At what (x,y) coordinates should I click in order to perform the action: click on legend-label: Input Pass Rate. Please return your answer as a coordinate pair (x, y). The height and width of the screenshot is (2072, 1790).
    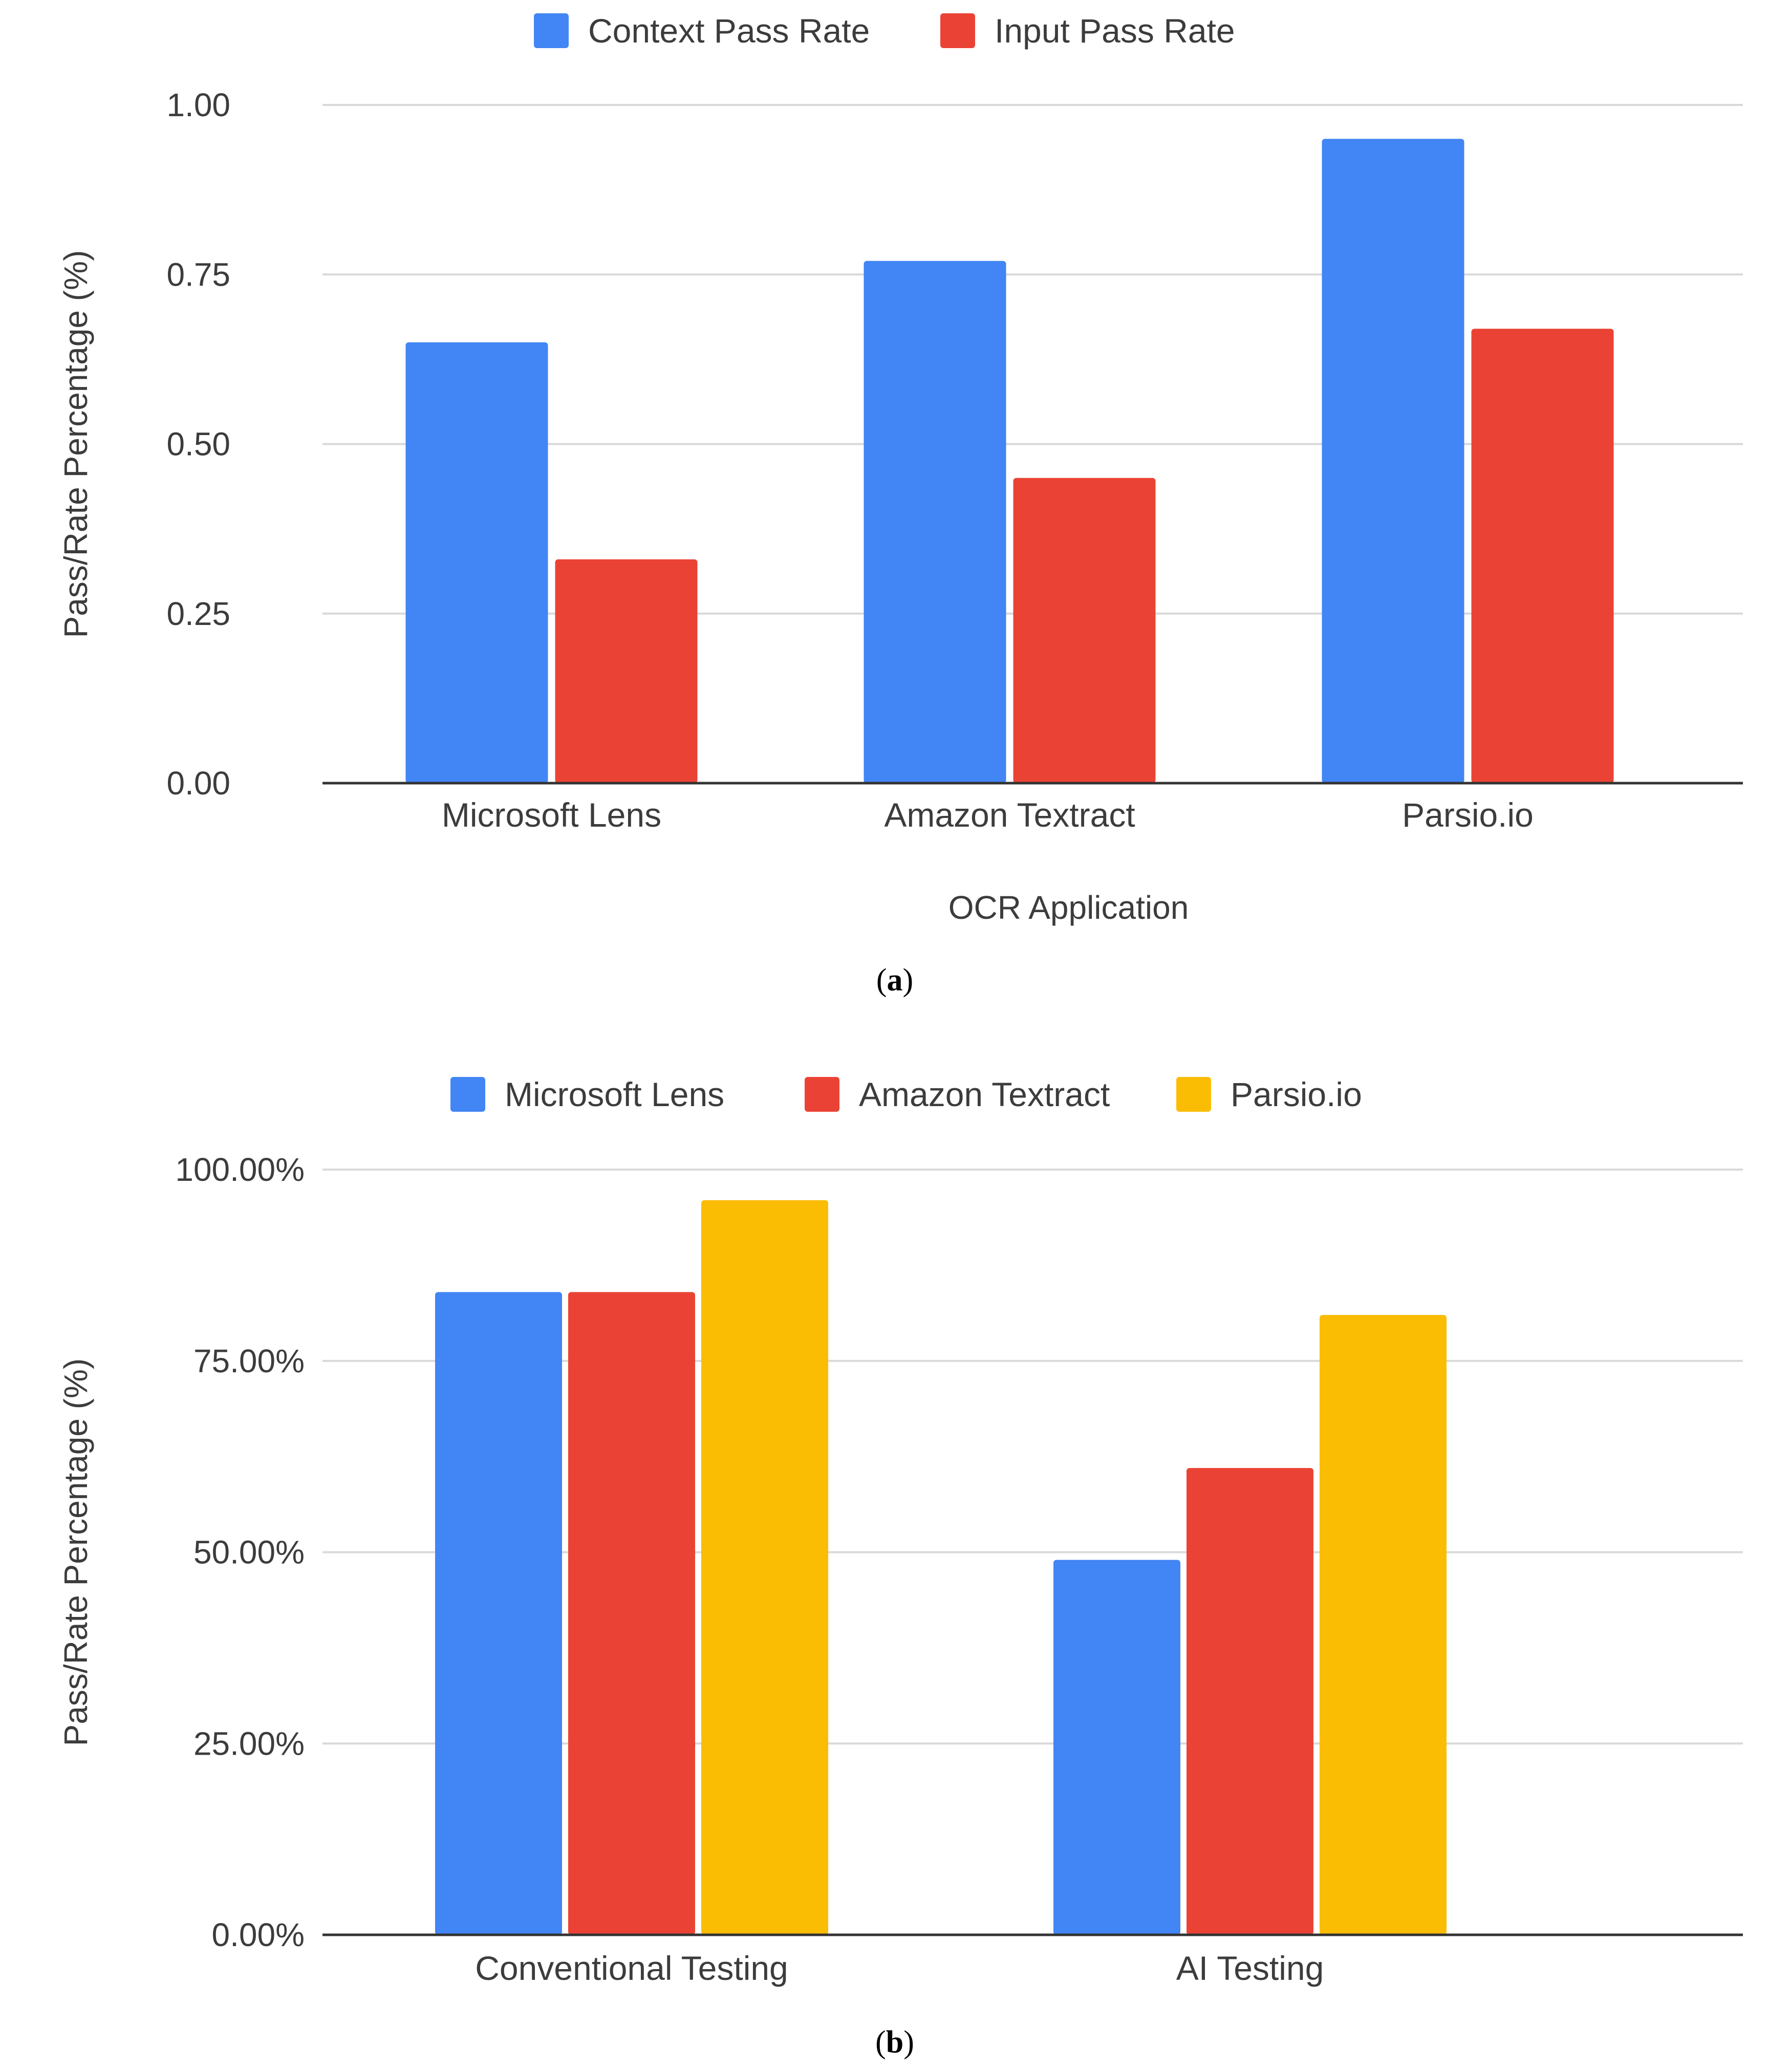
    Looking at the image, I should click on (1115, 31).